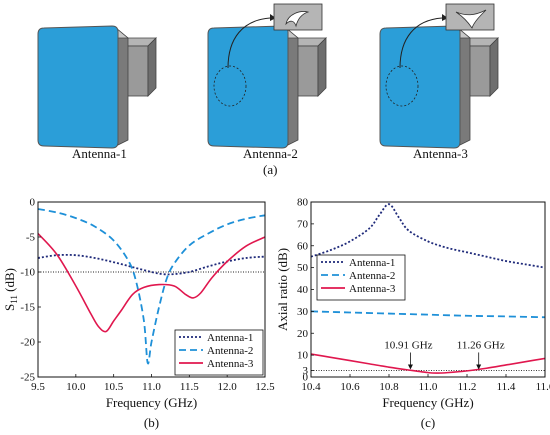  What do you see at coordinates (350, 387) in the screenshot?
I see `x-tick-label: 10.6` at bounding box center [350, 387].